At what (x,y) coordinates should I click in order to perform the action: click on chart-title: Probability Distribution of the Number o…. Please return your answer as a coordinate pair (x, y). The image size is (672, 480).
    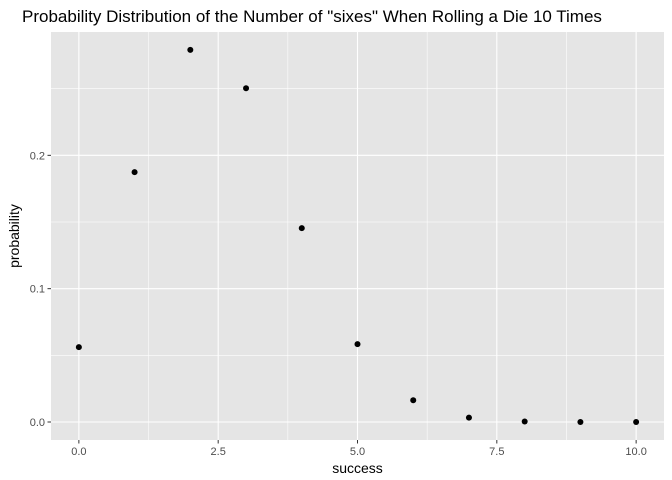
    Looking at the image, I should click on (312, 16).